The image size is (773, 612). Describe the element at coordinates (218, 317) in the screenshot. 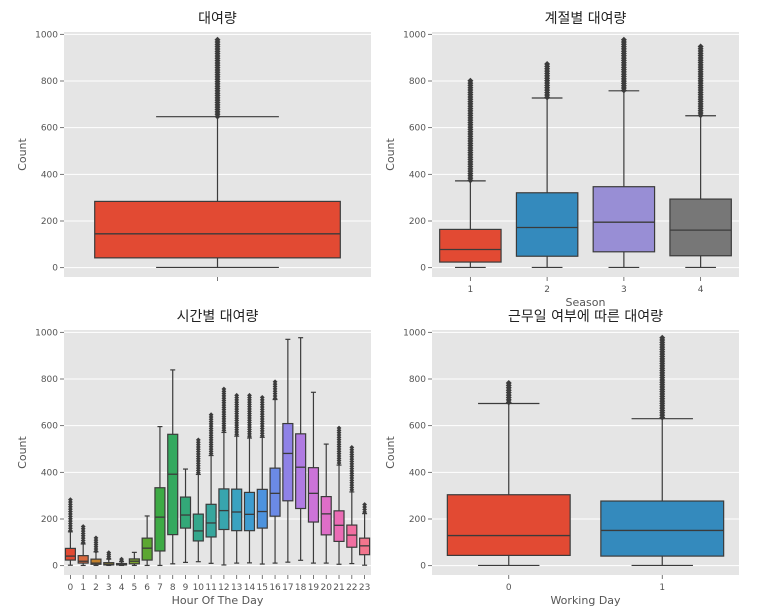

I see `subplot-title: 시간별 대여량` at that location.